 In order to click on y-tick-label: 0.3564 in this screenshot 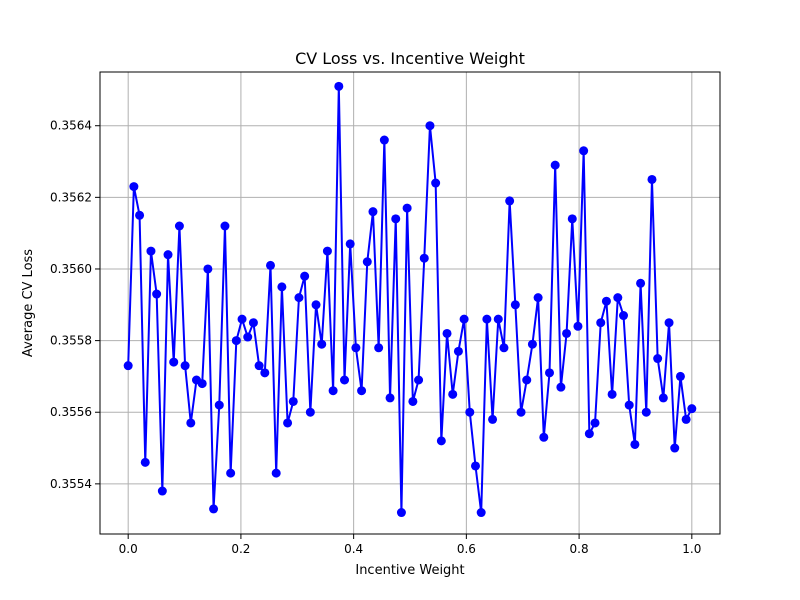, I will do `click(71, 126)`.